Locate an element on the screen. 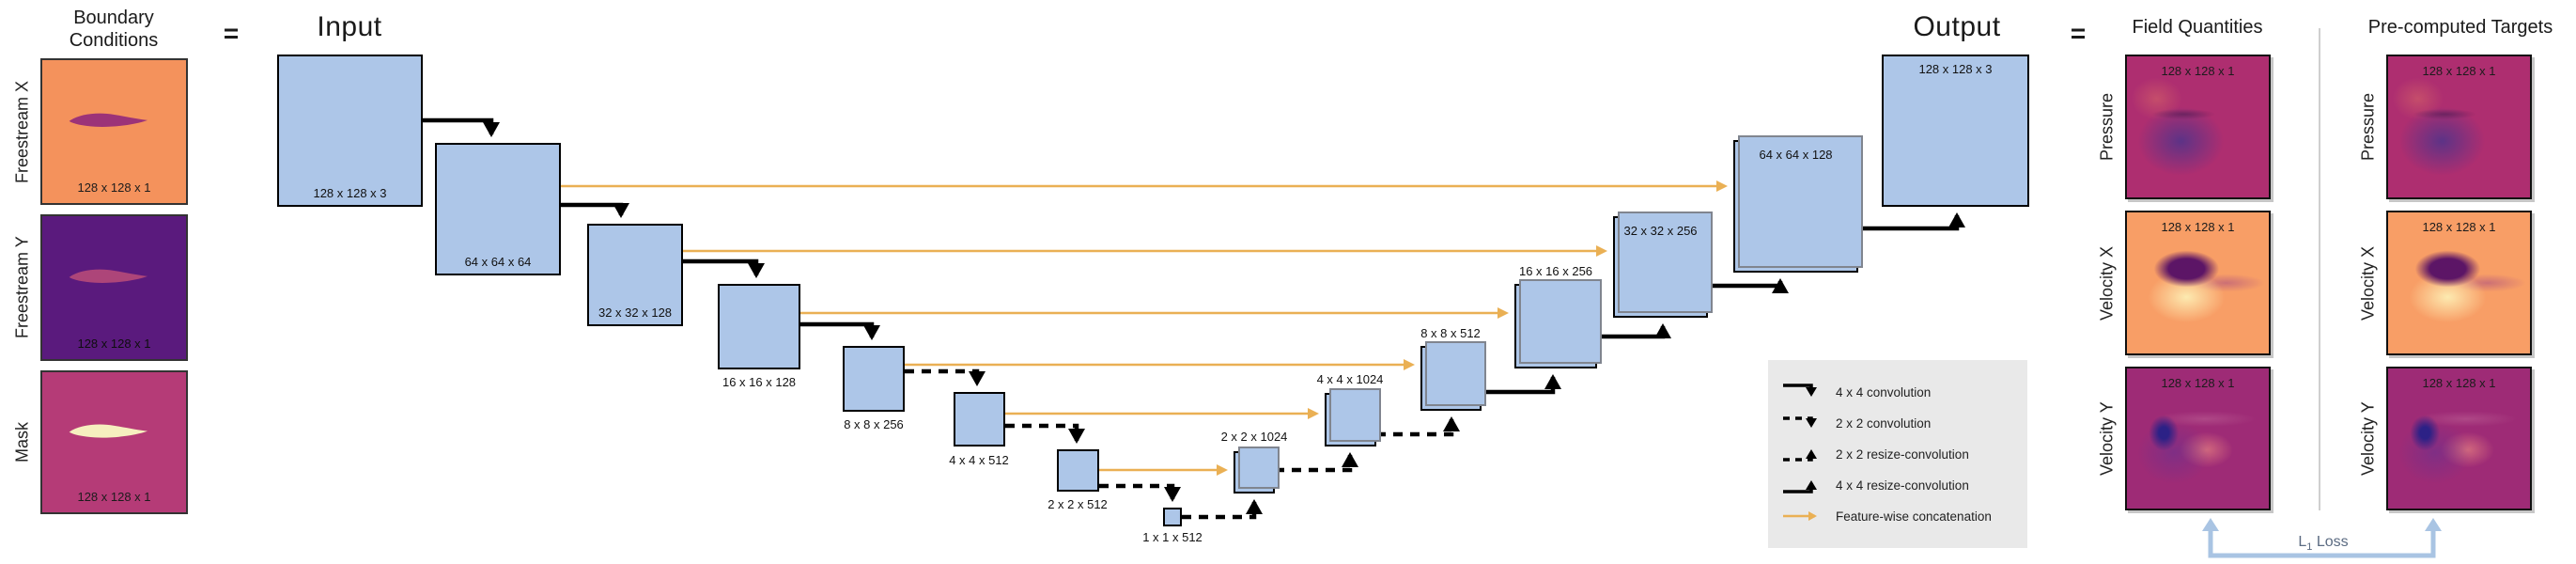  l1-loss-bracket is located at coordinates (2322, 538).